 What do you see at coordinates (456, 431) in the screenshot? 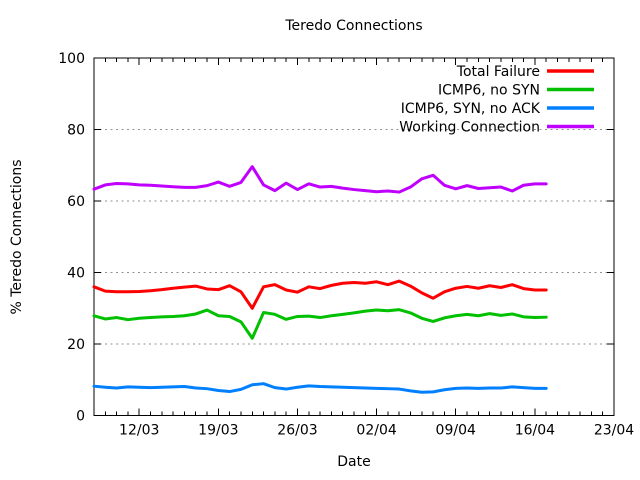
I see `x-tick-label: 09/04` at bounding box center [456, 431].